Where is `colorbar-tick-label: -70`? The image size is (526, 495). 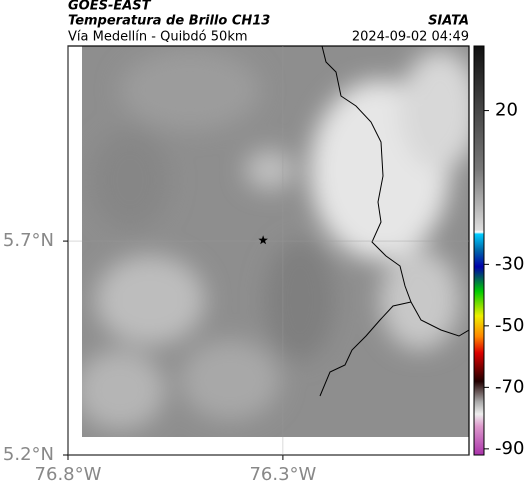 colorbar-tick-label: -70 is located at coordinates (509, 386).